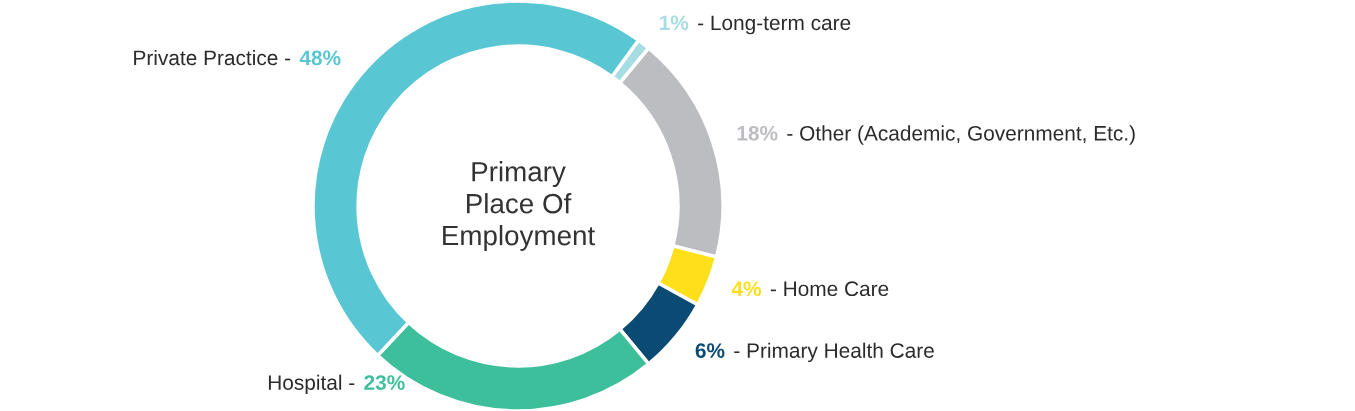 The width and height of the screenshot is (1355, 411). I want to click on data-label: 18%, so click(757, 133).